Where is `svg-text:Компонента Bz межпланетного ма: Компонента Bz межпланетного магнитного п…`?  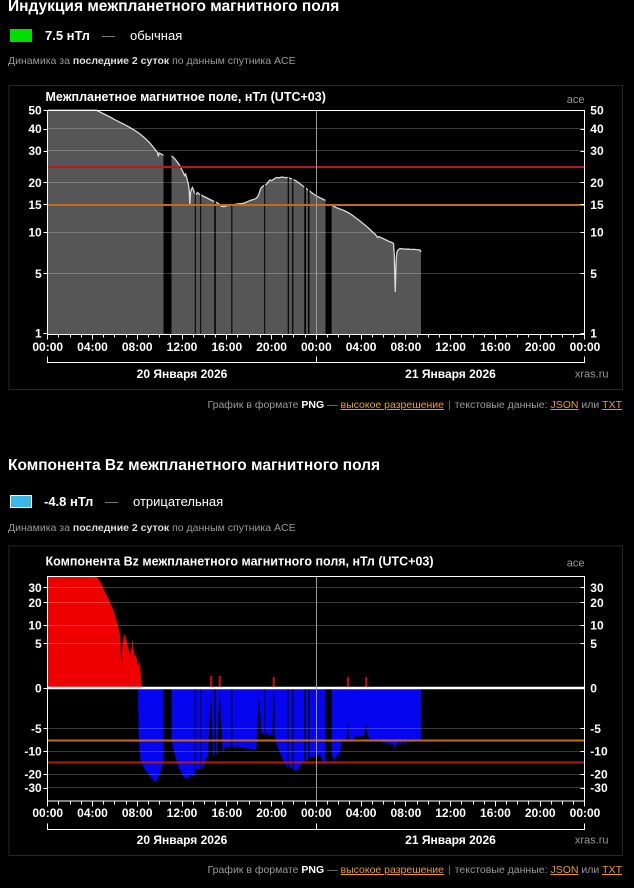
svg-text:Компонента Bz межпланетного ма: Компонента Bz межпланетного магнитного п… is located at coordinates (240, 562).